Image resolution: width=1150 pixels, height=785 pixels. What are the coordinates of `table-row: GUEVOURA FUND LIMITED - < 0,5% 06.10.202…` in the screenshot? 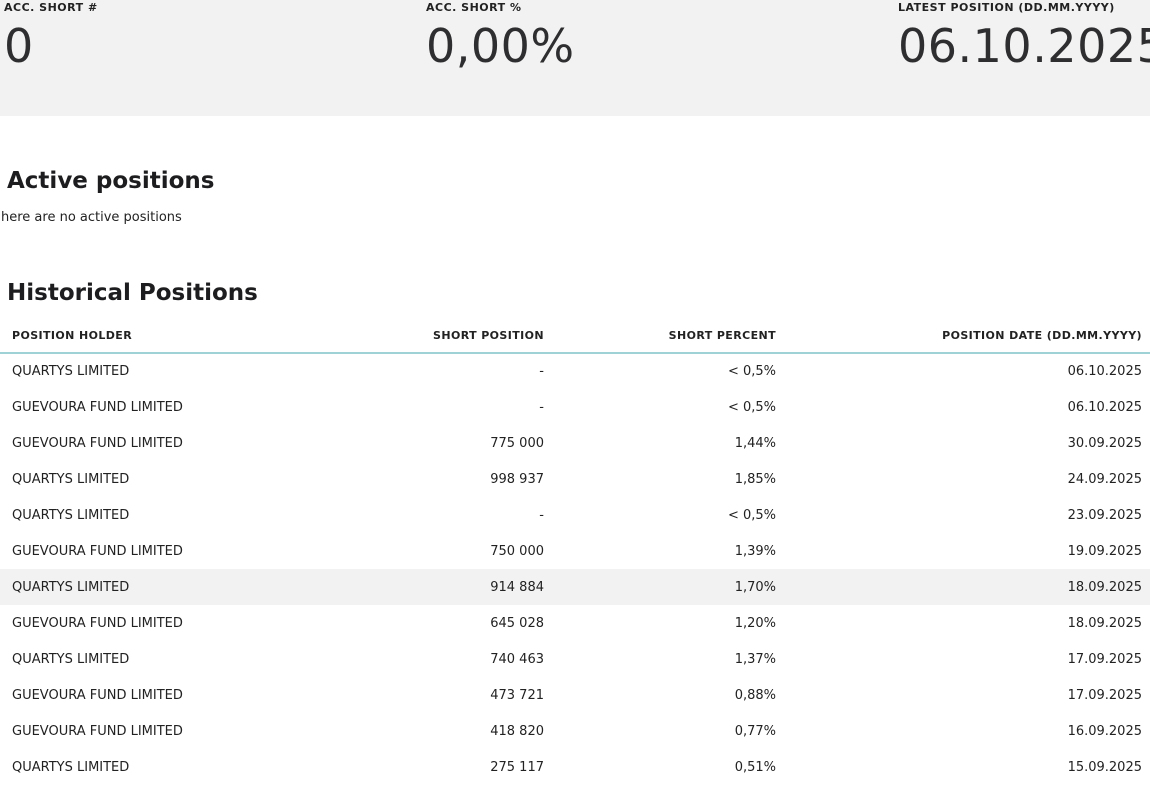 It's located at (575, 407).